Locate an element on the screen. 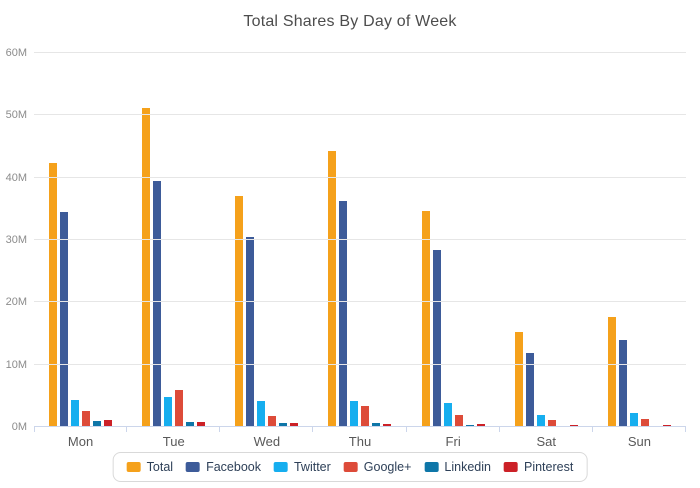 This screenshot has height=488, width=700. category-sun: Sun is located at coordinates (639, 251).